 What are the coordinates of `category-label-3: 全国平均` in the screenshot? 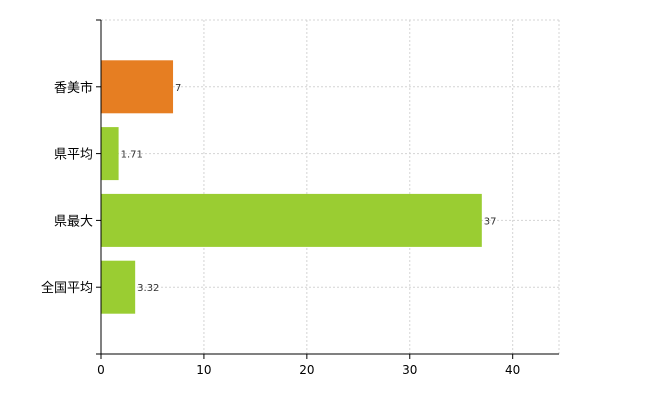 It's located at (67, 288).